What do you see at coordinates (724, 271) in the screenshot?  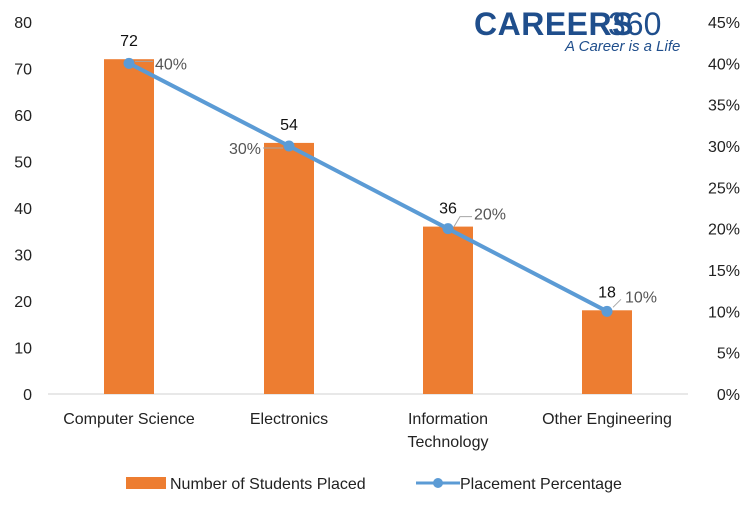 I see `right-tick-label: 15%` at bounding box center [724, 271].